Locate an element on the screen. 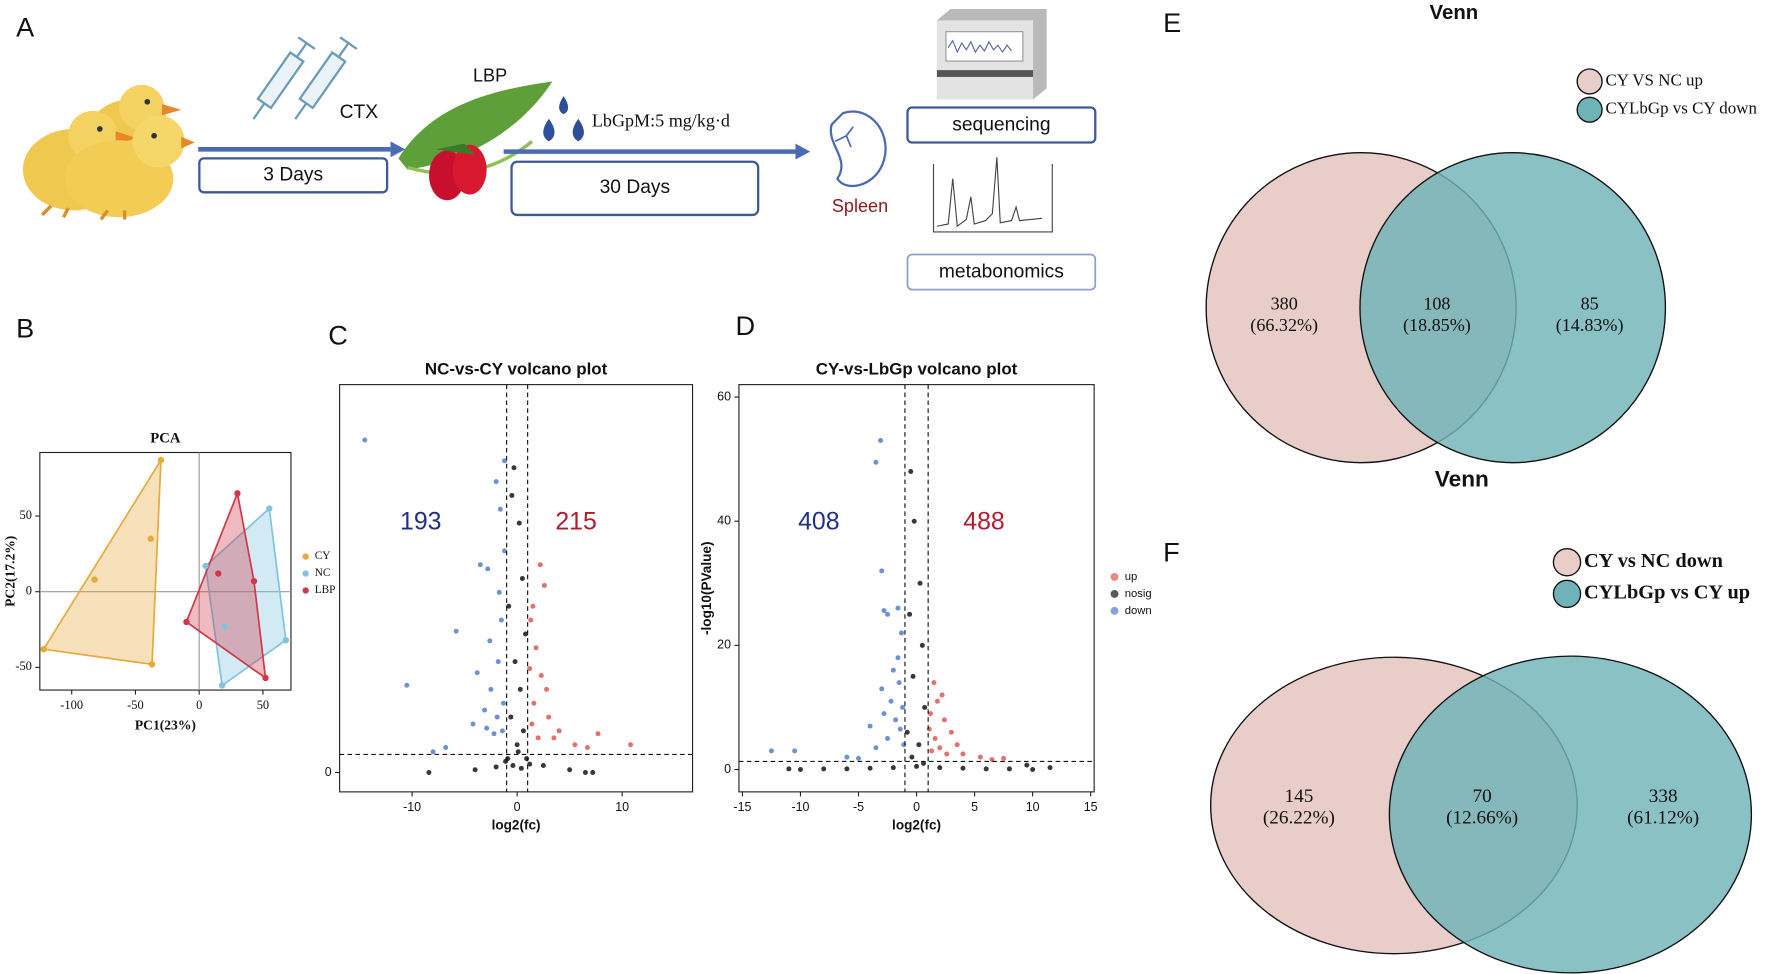  legend-label: up is located at coordinates (1131, 577).